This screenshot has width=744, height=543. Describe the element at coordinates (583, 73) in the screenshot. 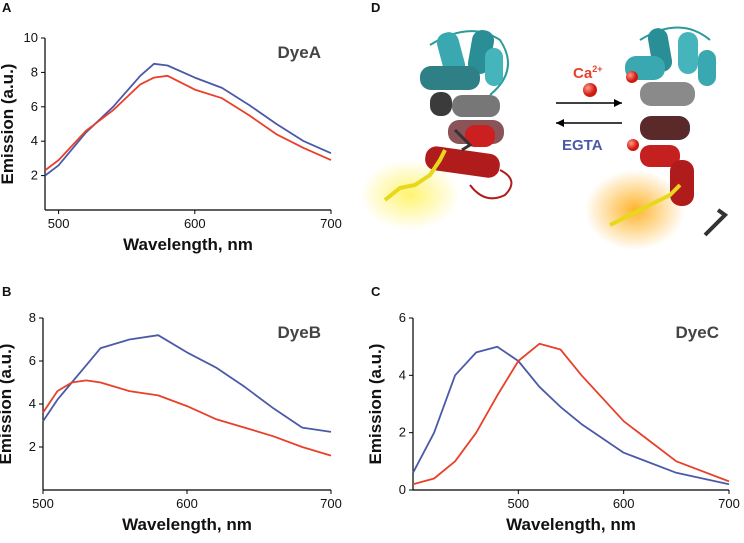

I see `calcium-symbol: Ca` at that location.